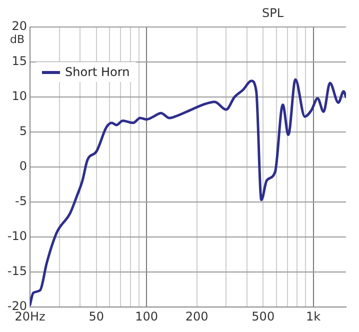 The height and width of the screenshot is (332, 359). What do you see at coordinates (97, 72) in the screenshot?
I see `legend-label: Short Horn` at bounding box center [97, 72].